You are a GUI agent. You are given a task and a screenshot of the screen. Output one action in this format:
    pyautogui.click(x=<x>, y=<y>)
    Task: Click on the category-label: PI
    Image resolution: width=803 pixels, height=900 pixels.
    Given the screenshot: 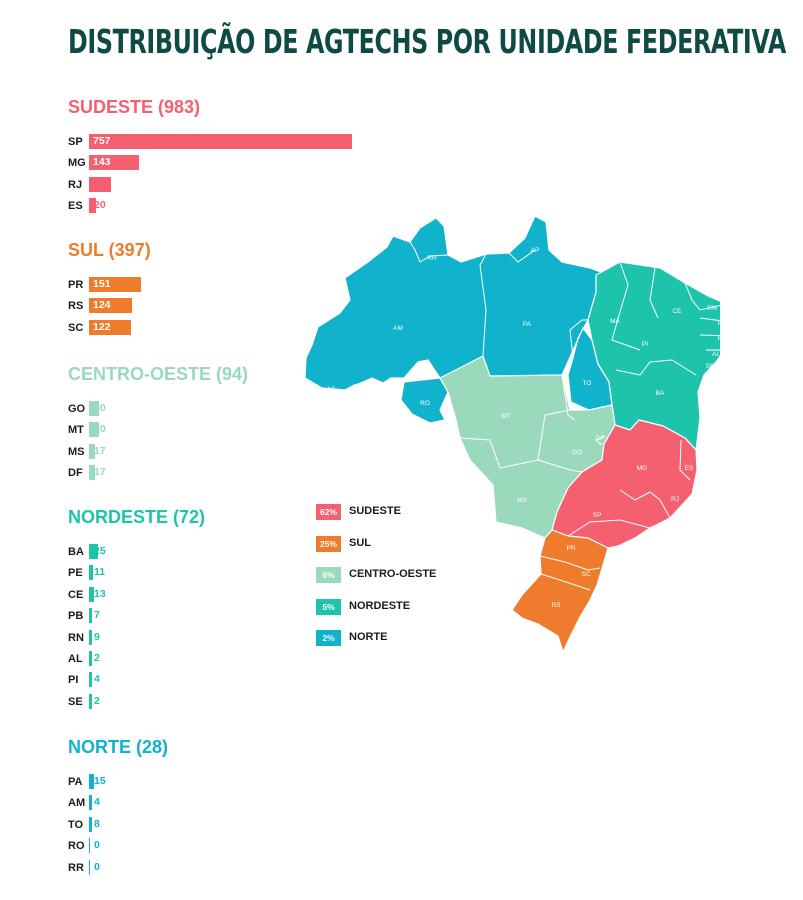 What is the action you would take?
    pyautogui.click(x=73, y=680)
    